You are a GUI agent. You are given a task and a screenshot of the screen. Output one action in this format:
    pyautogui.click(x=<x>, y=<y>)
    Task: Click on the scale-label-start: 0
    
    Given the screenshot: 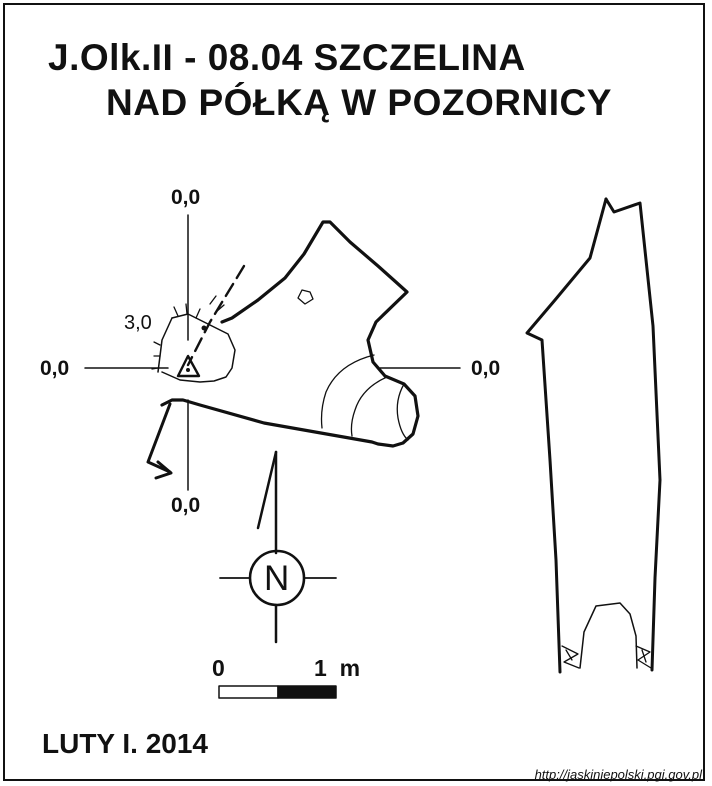 What is the action you would take?
    pyautogui.click(x=218, y=668)
    